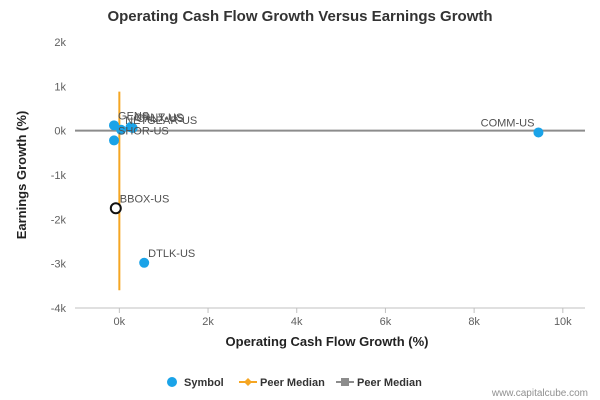 Image resolution: width=600 pixels, height=400 pixels. I want to click on legend-diamond-marker, so click(248, 382).